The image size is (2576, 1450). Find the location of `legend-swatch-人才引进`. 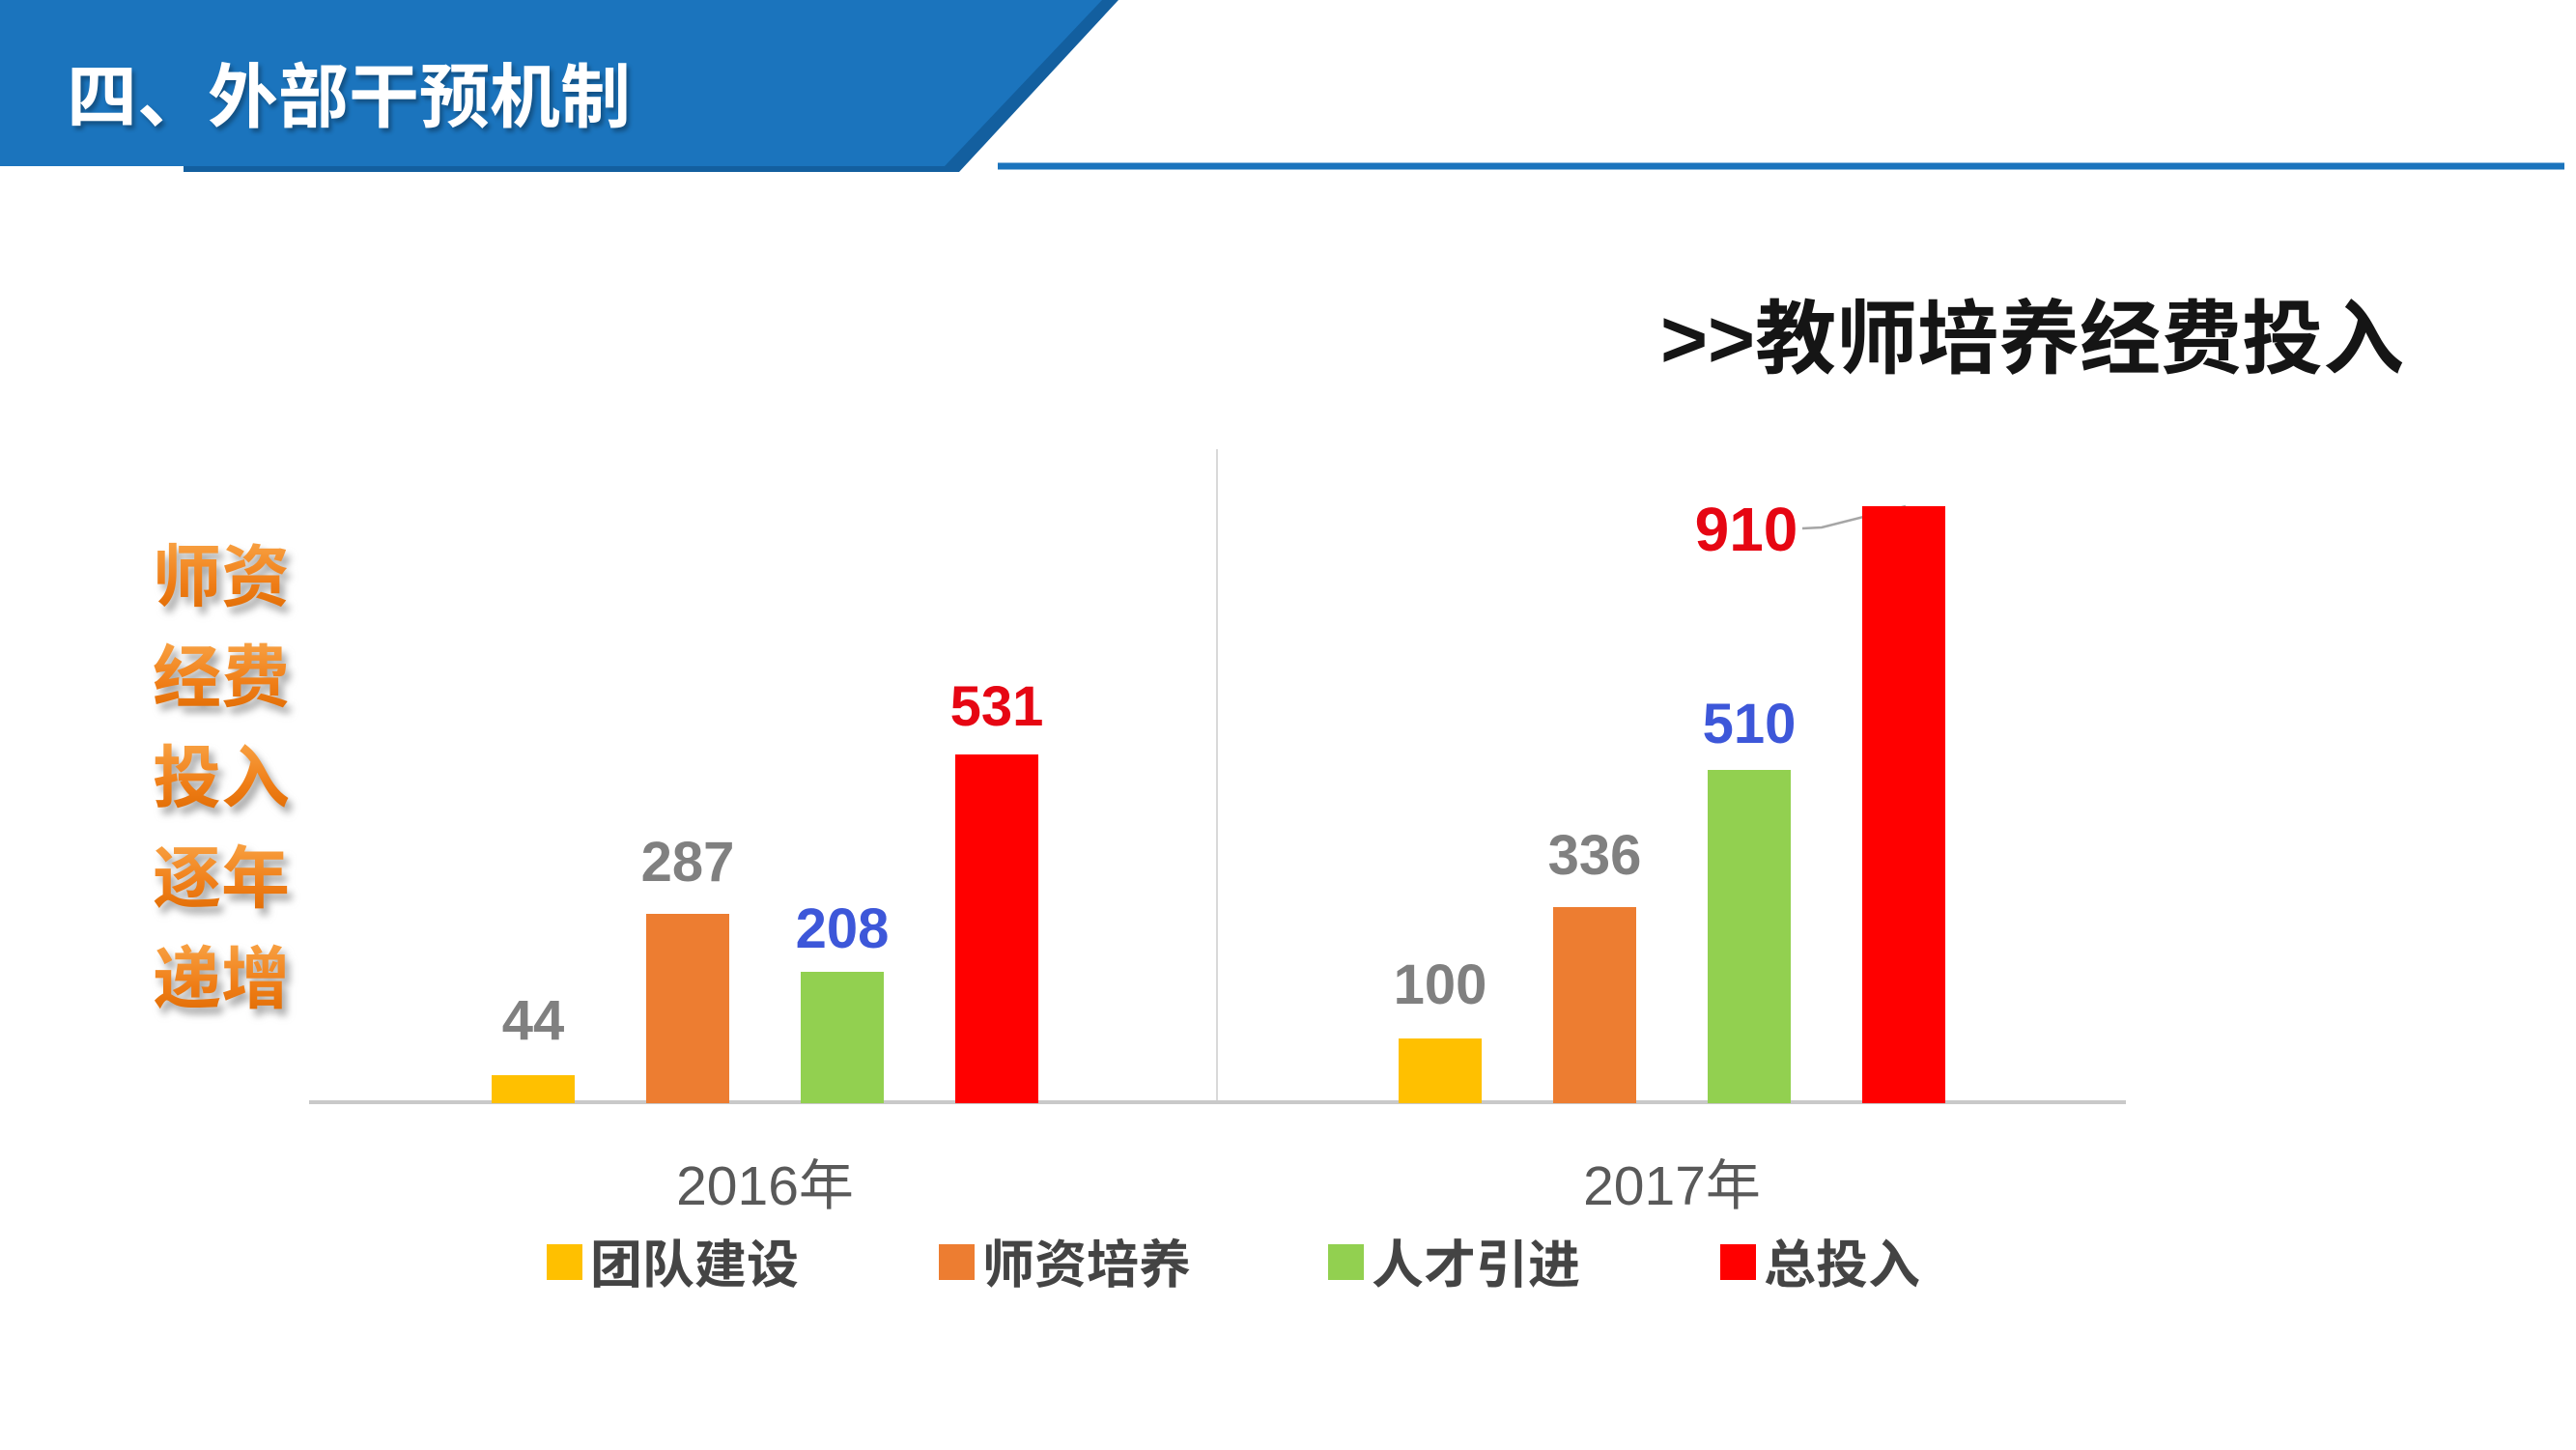

legend-swatch-人才引进 is located at coordinates (1346, 1262).